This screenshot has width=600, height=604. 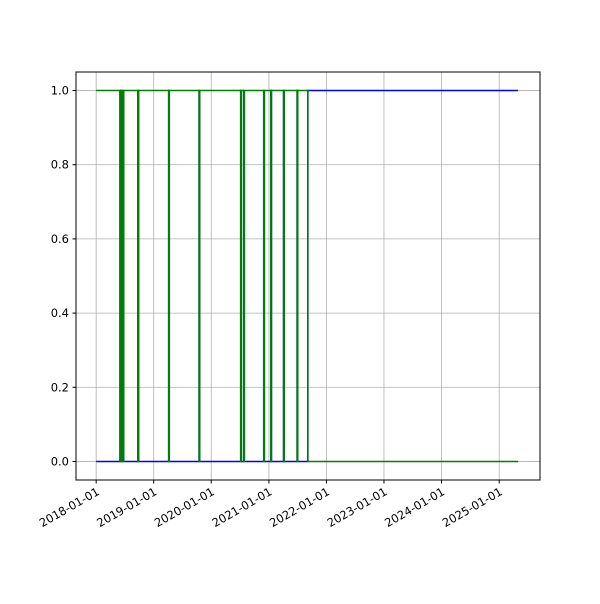 What do you see at coordinates (184, 507) in the screenshot?
I see `x-tick-label: 2020-01-01` at bounding box center [184, 507].